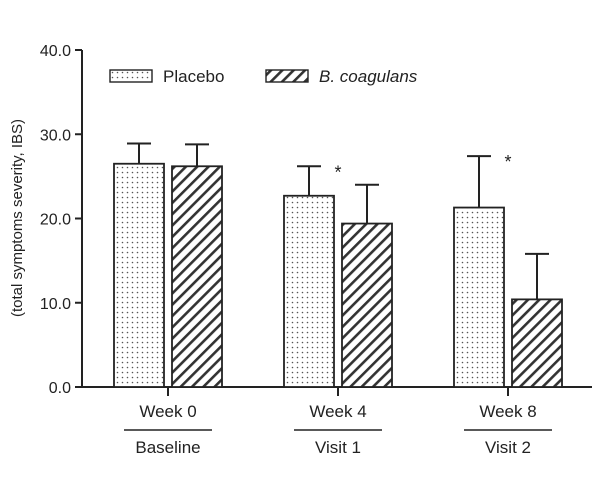 This screenshot has height=490, width=613. Describe the element at coordinates (167, 411) in the screenshot. I see `x-tick-label: Week 0` at that location.